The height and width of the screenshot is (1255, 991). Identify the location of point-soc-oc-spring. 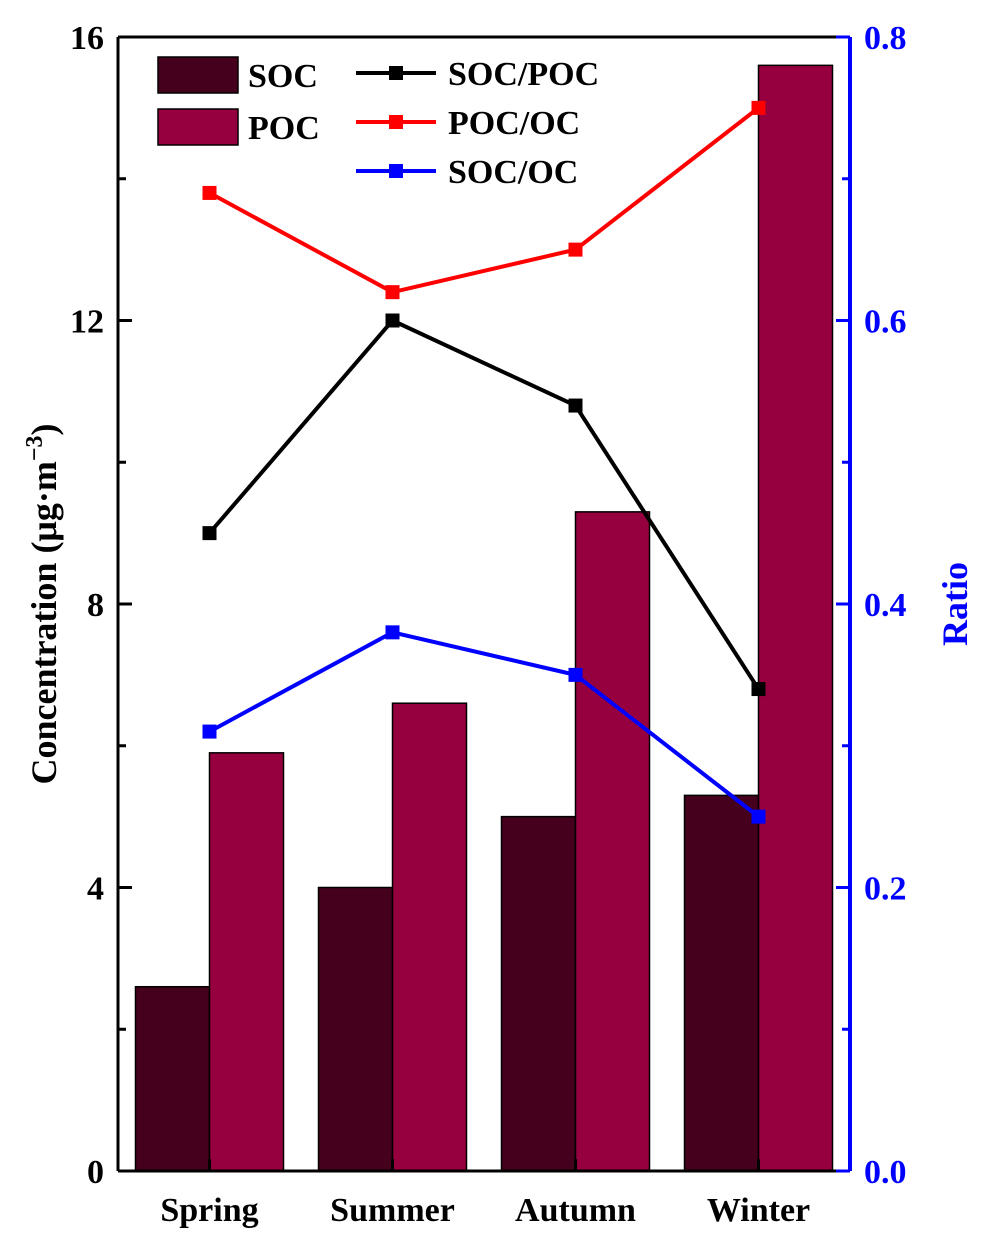
(209, 731).